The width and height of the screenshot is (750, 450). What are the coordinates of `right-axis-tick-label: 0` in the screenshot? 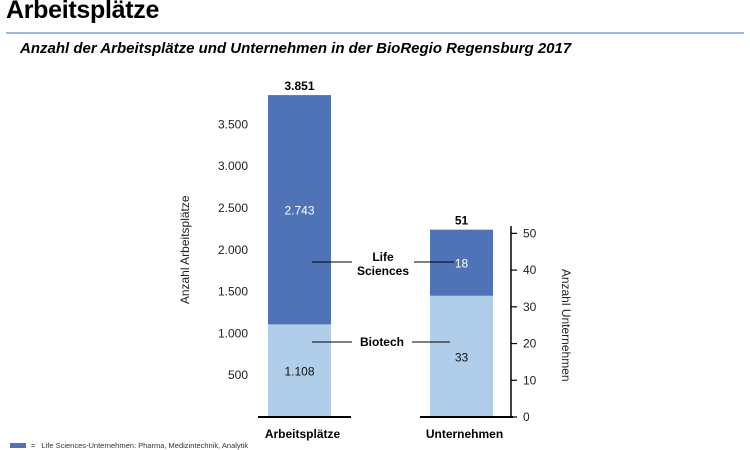 It's located at (526, 417).